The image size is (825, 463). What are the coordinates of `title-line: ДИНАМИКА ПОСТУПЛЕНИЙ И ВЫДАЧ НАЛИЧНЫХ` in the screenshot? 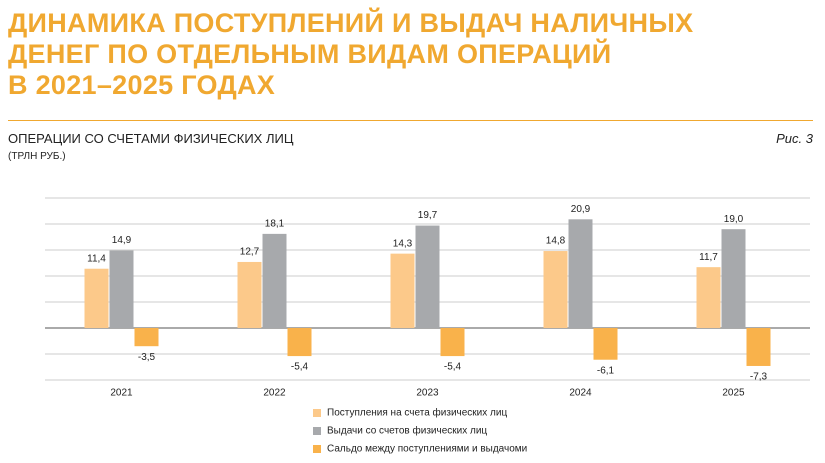 It's located at (351, 23).